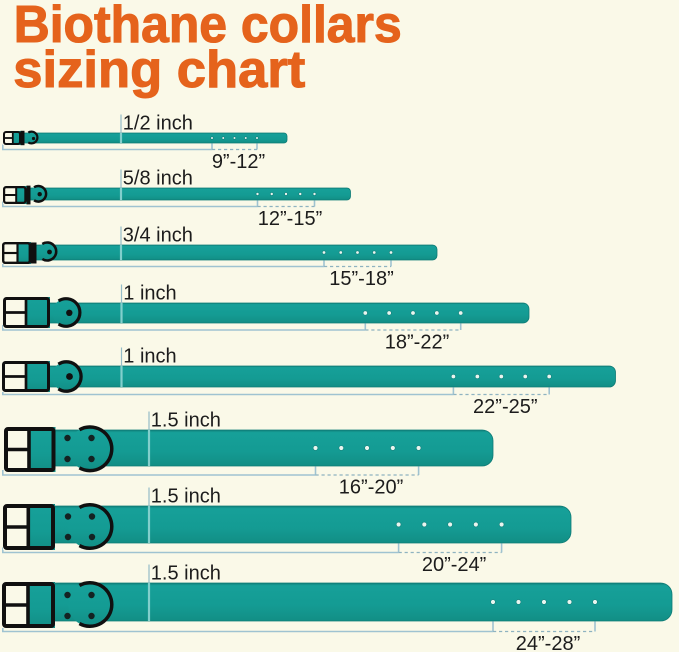 Image resolution: width=679 pixels, height=652 pixels. Describe the element at coordinates (158, 236) in the screenshot. I see `svg-text: 3/4 inch` at that location.